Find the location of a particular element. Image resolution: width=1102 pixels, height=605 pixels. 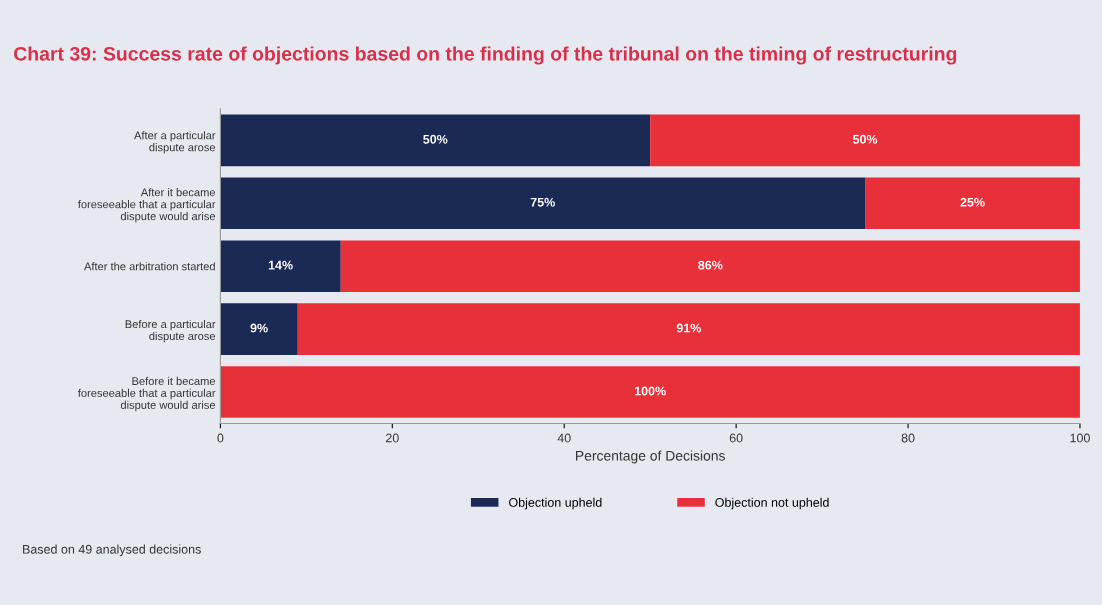

y-tick-label: After a particular dispute arose is located at coordinates (175, 142).